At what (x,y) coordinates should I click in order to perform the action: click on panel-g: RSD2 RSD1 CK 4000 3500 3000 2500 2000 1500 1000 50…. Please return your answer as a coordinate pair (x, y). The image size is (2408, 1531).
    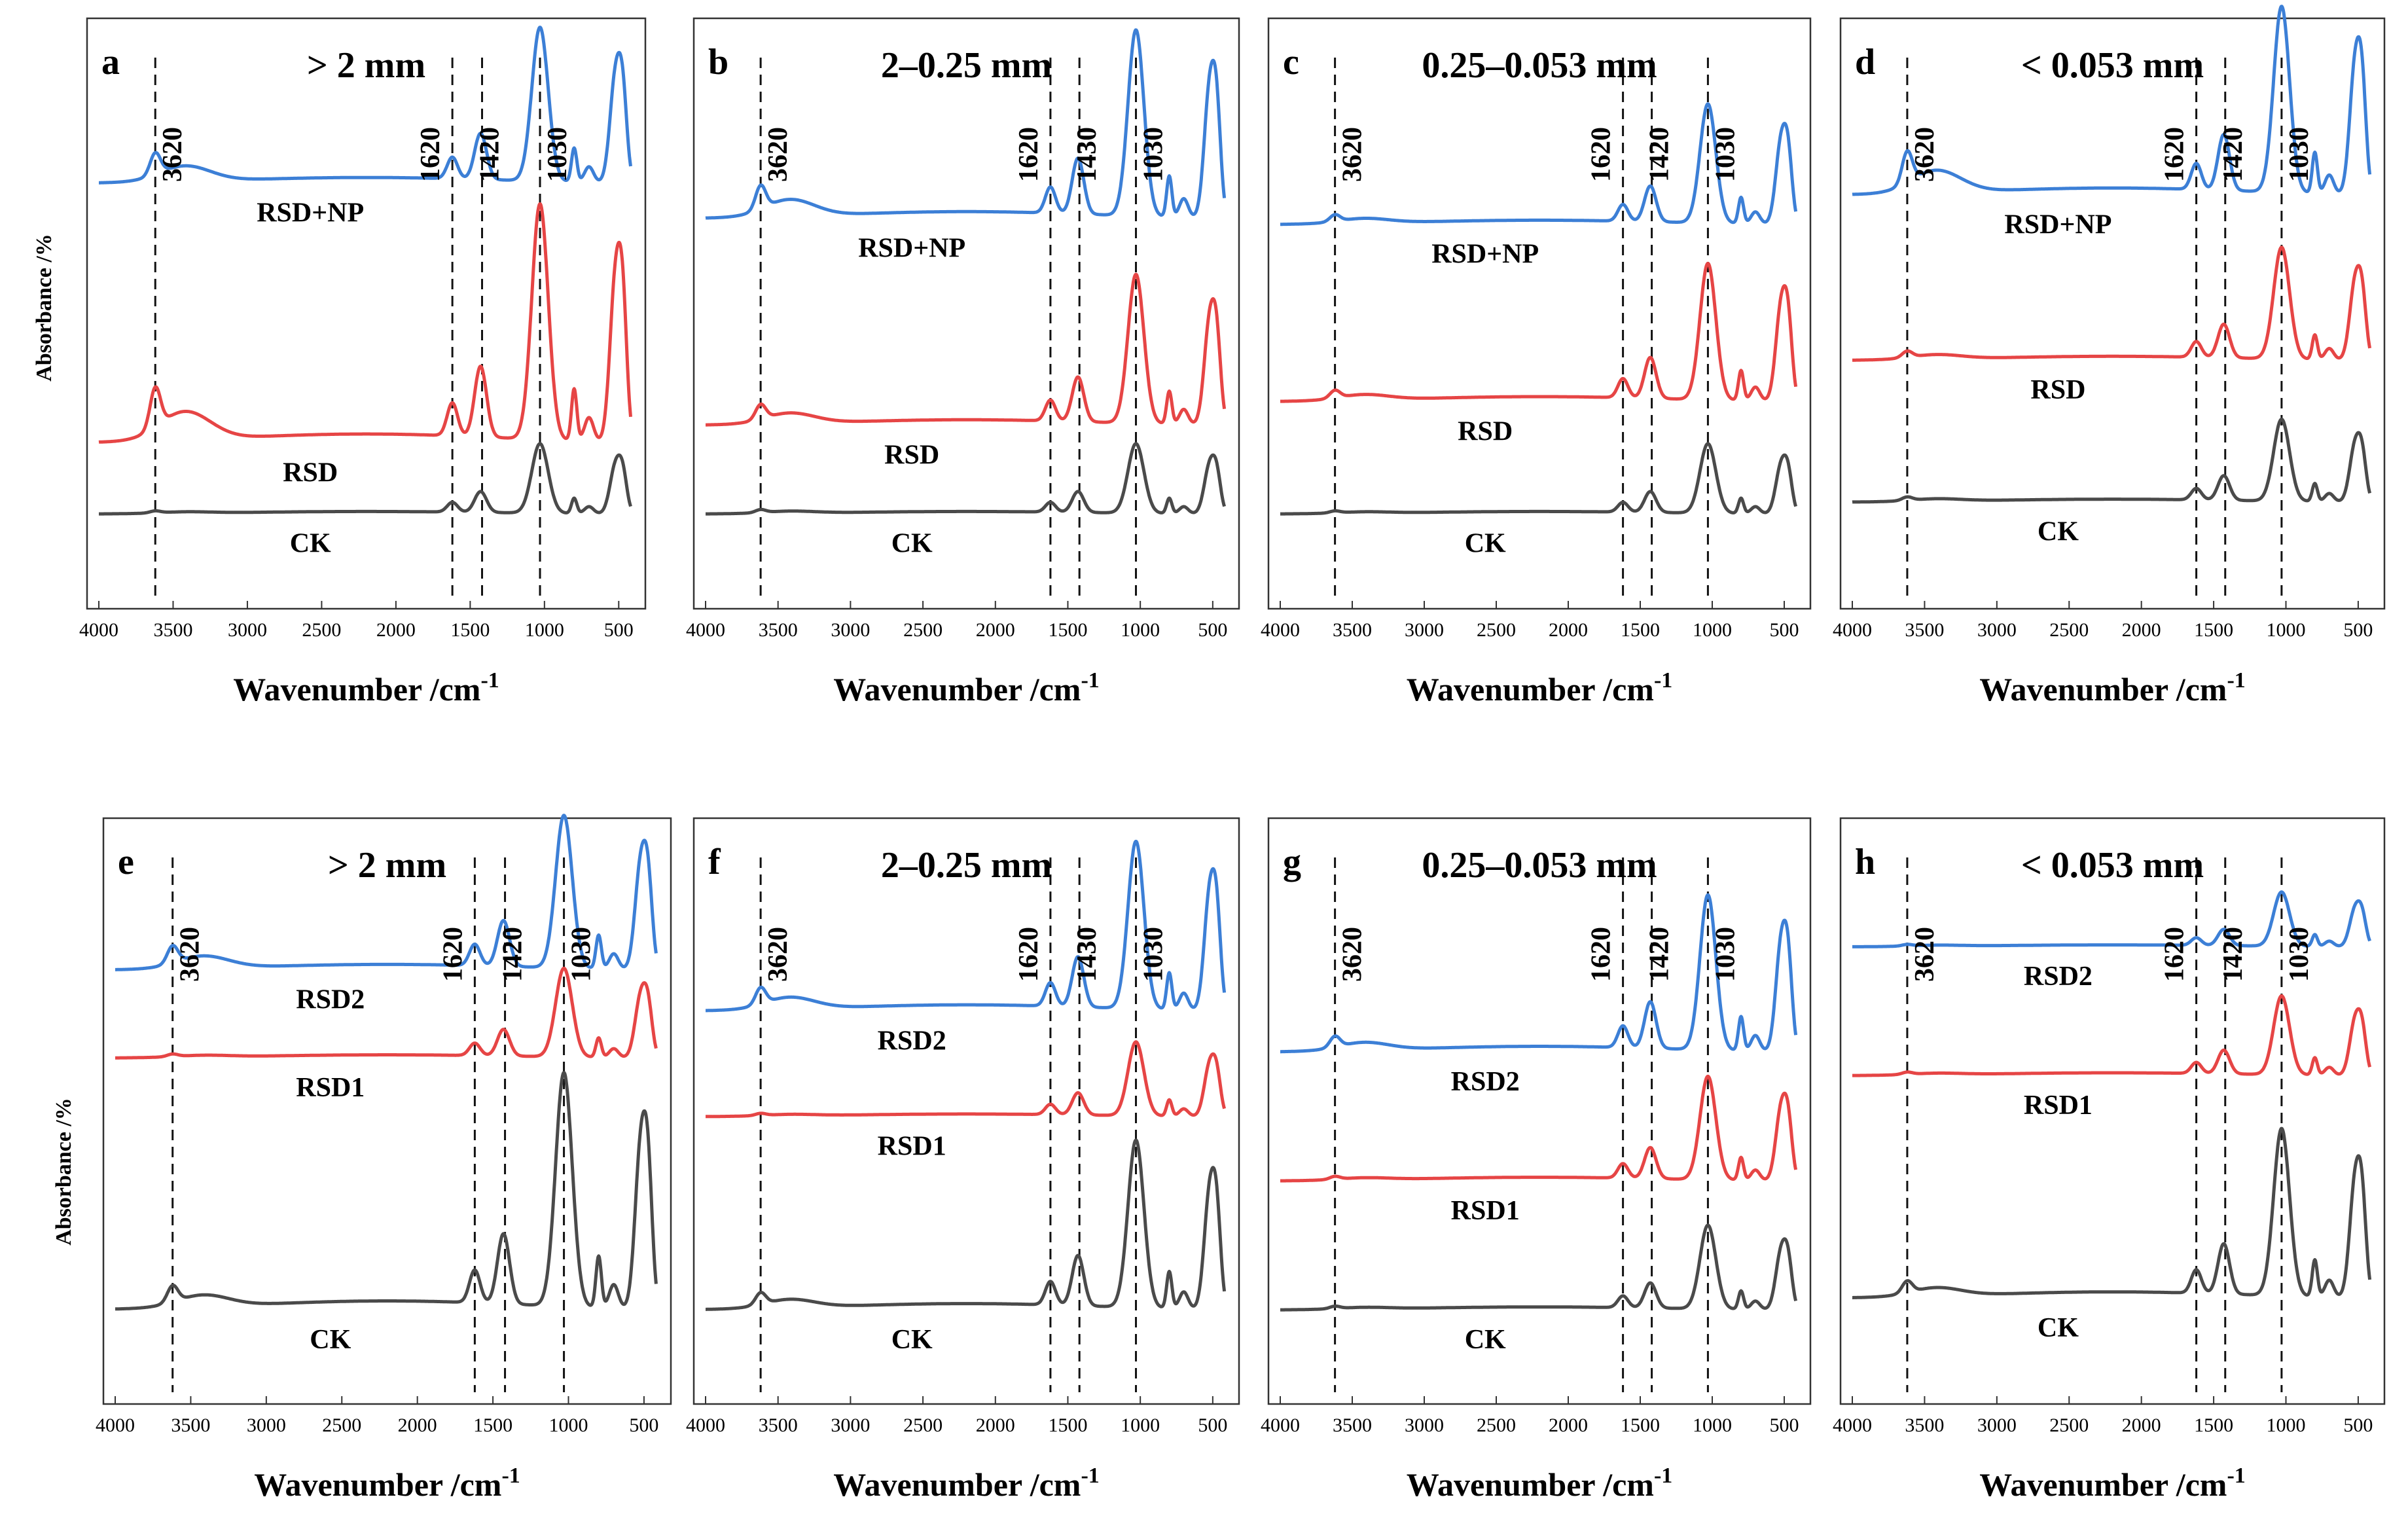
    Looking at the image, I should click on (1536, 1160).